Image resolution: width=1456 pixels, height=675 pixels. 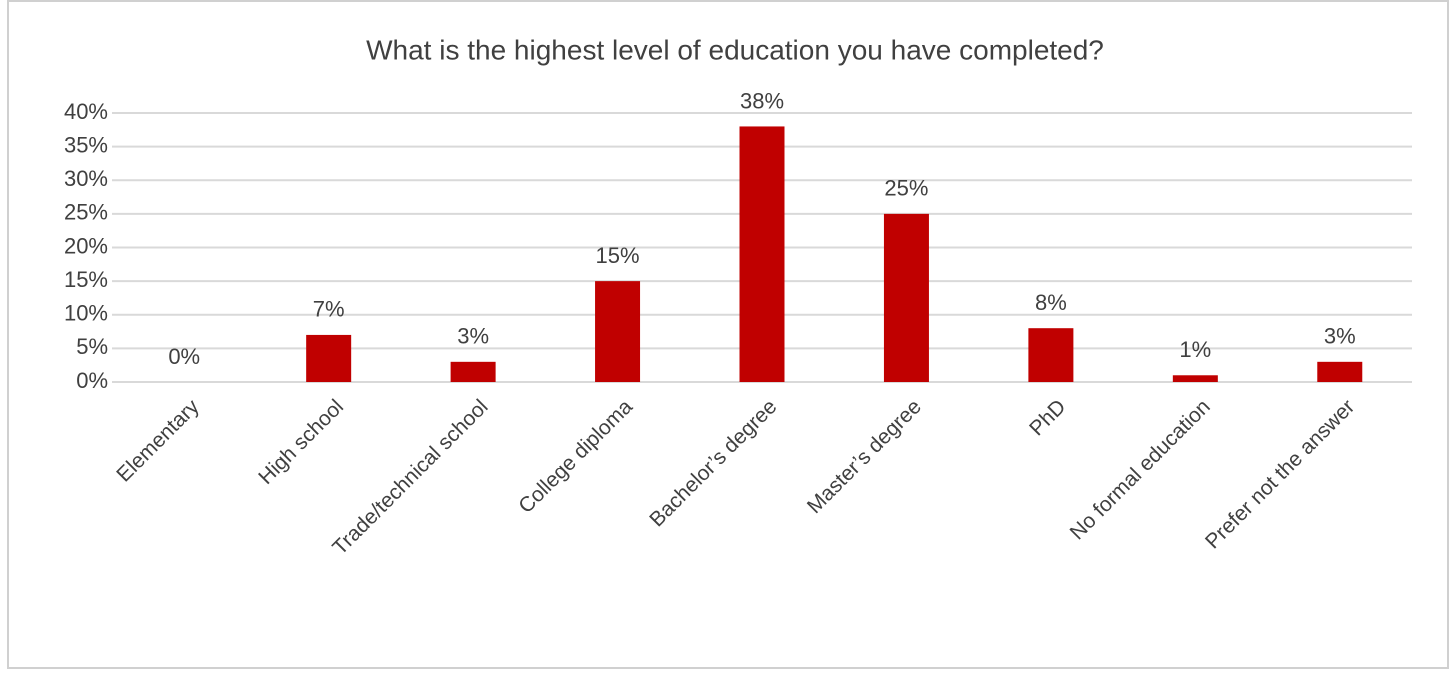 What do you see at coordinates (906, 188) in the screenshot?
I see `value-label: 25%` at bounding box center [906, 188].